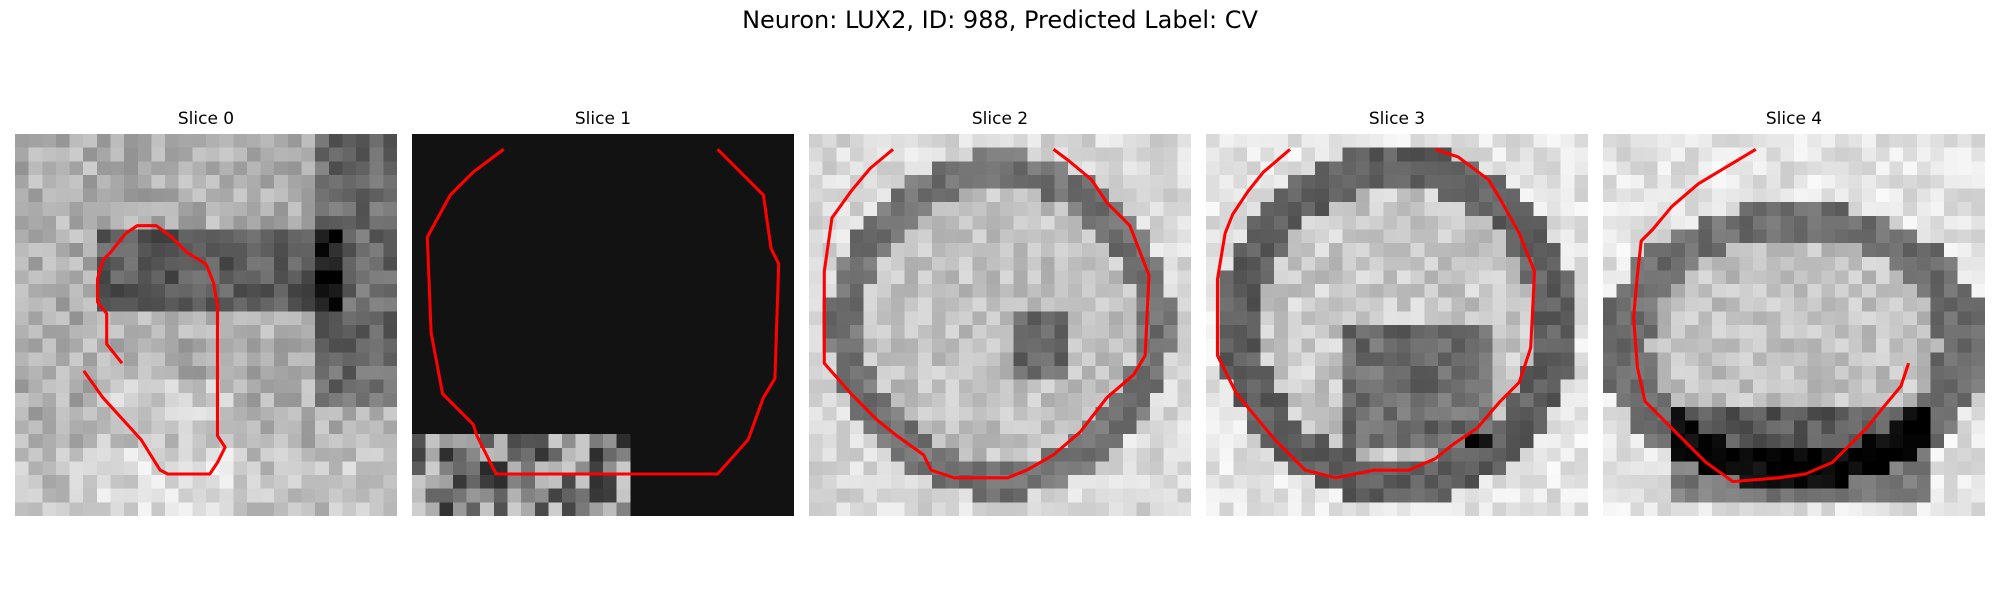  I want to click on slice-0-image, so click(206, 325).